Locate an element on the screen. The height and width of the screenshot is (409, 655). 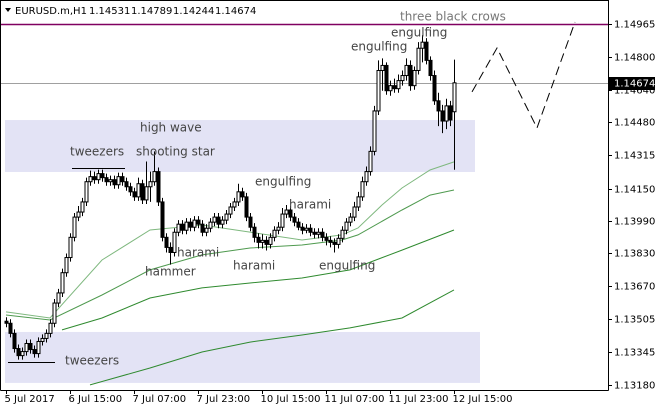
y-tick-label: 1.13345 is located at coordinates (634, 353).